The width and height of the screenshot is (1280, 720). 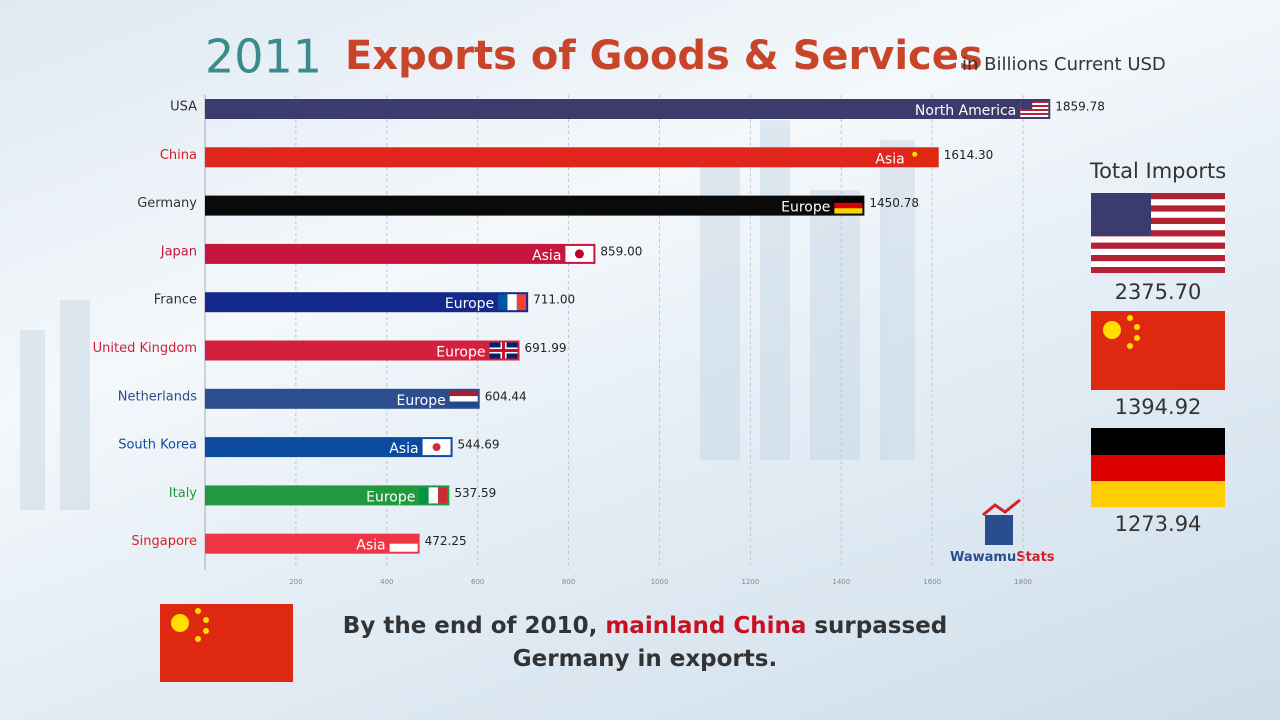 I want to click on value-label: 1614.30, so click(x=969, y=155).